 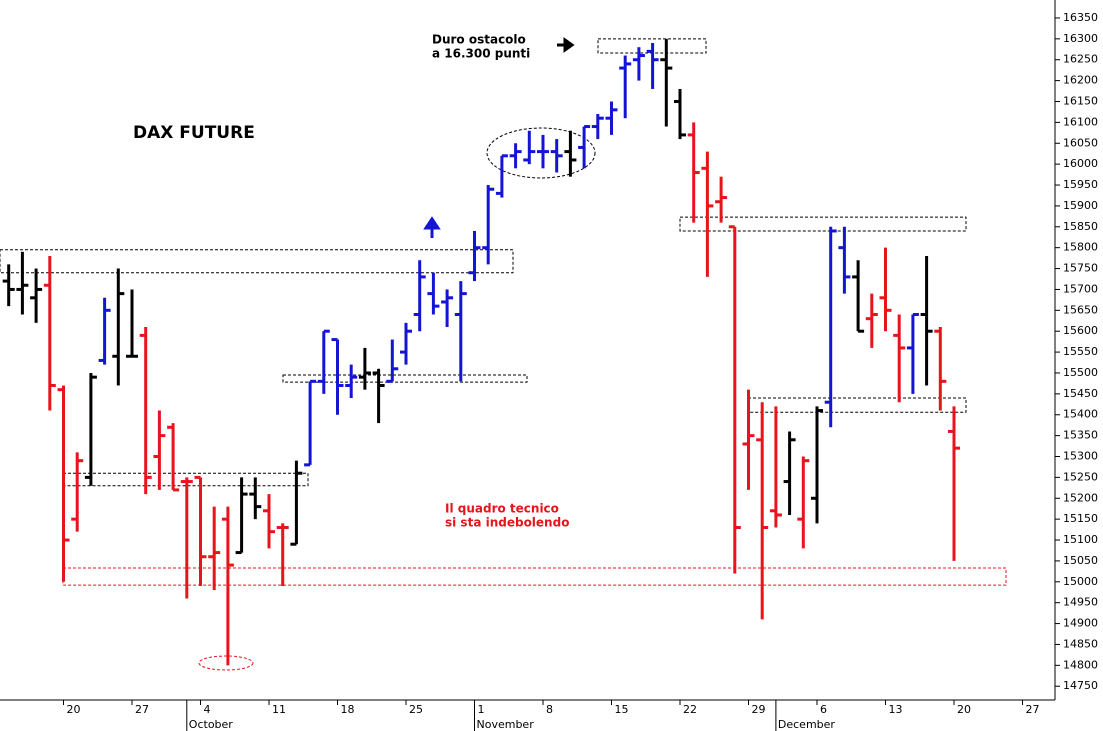 I want to click on y-tick-label: 15350, so click(x=1080, y=435).